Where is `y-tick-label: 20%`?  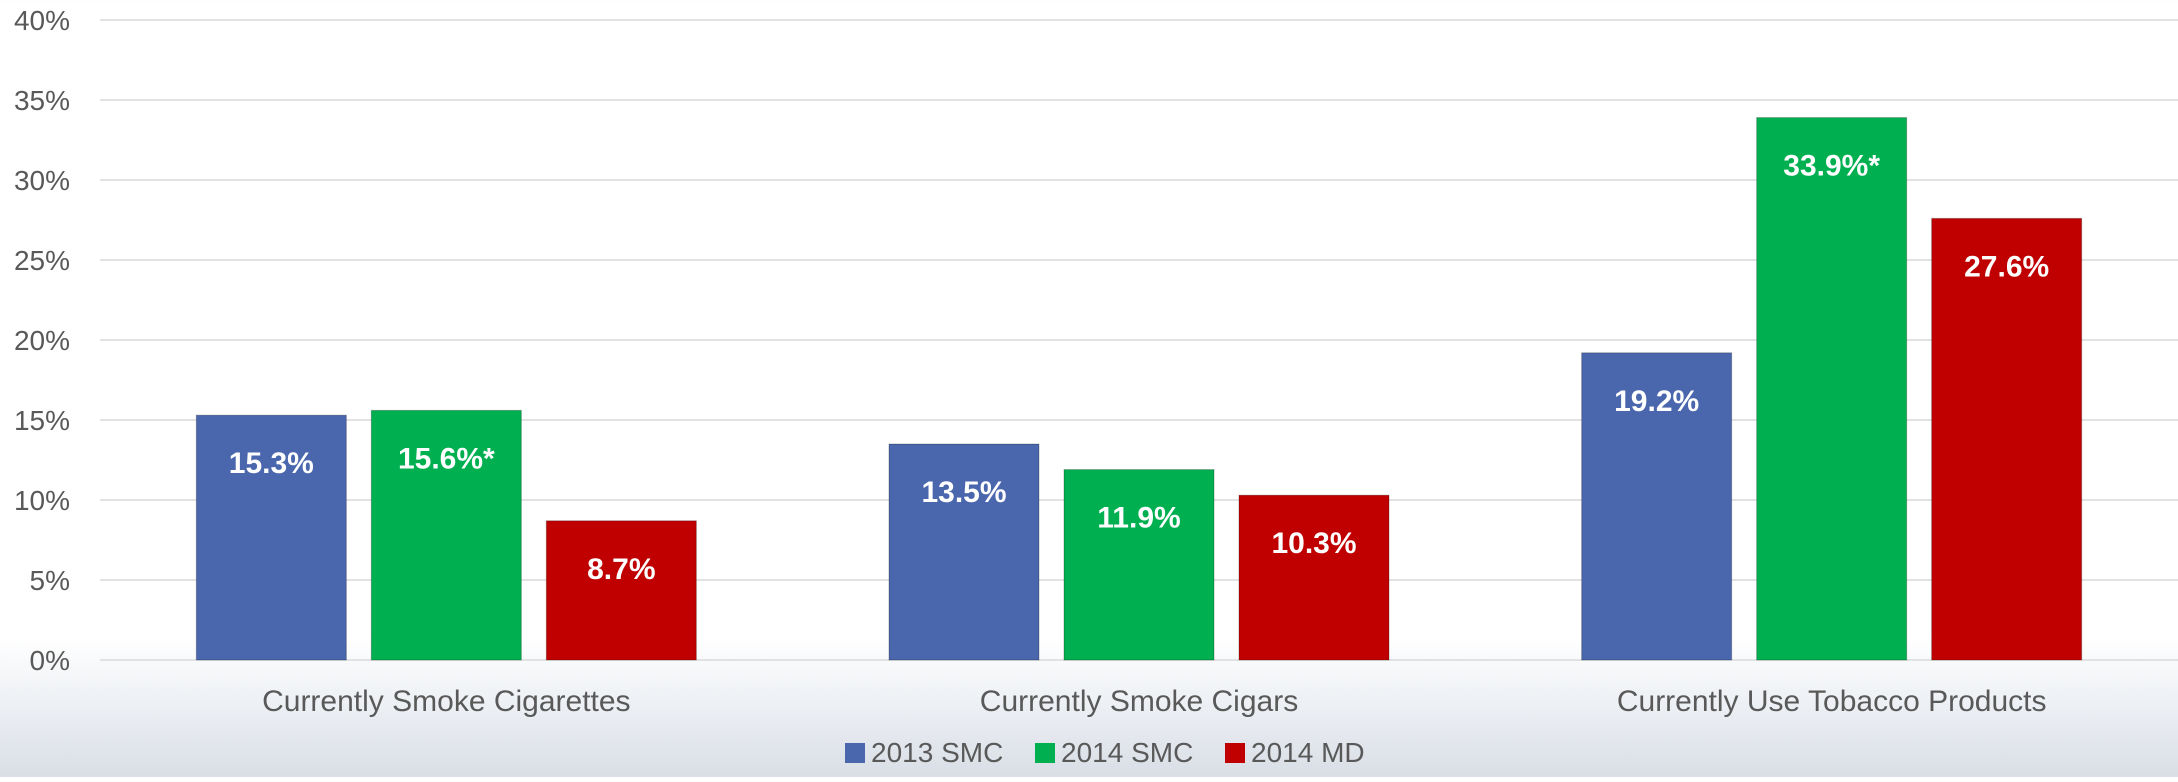
y-tick-label: 20% is located at coordinates (42, 340).